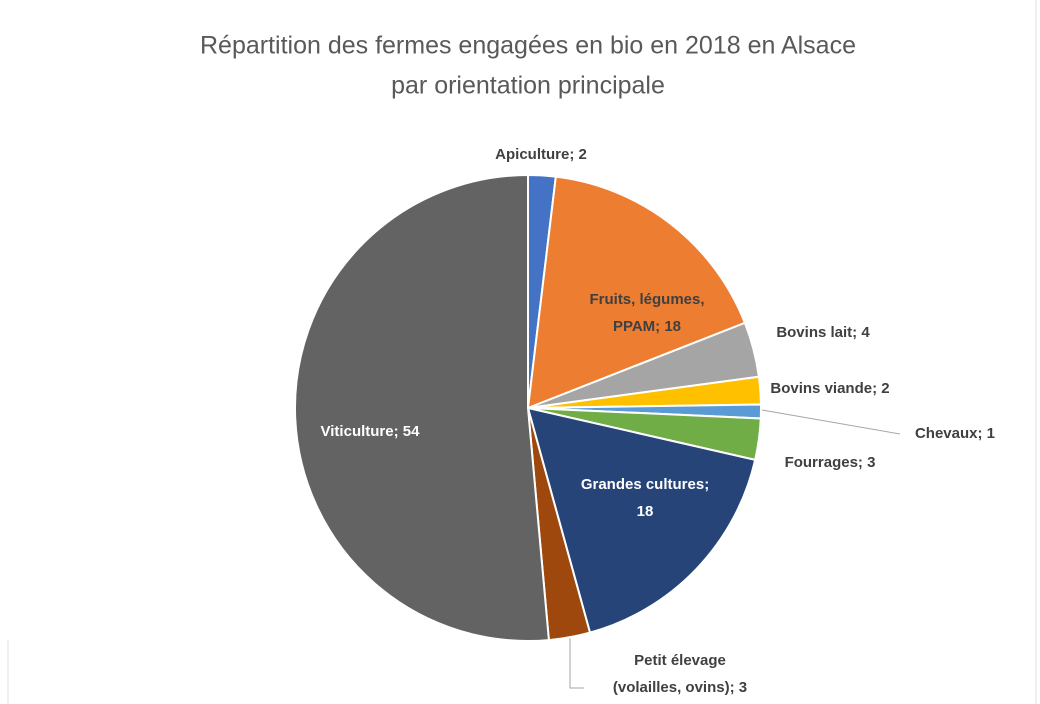  I want to click on data-label: Apiculture; 2, so click(541, 154).